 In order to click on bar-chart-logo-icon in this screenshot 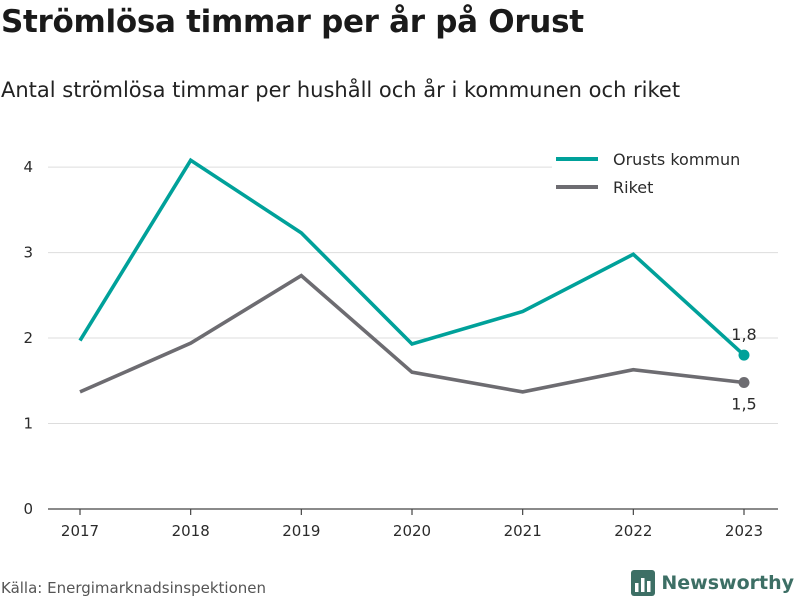, I will do `click(643, 583)`.